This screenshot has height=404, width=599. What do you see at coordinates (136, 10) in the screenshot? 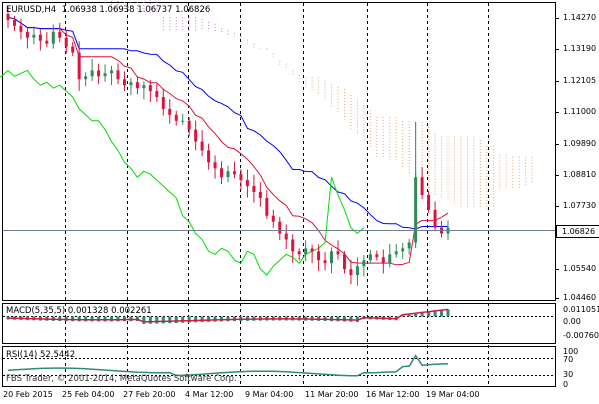
I see `ohlc-values: 1.06938 1.06938 1.06737 1.06826` at bounding box center [136, 10].